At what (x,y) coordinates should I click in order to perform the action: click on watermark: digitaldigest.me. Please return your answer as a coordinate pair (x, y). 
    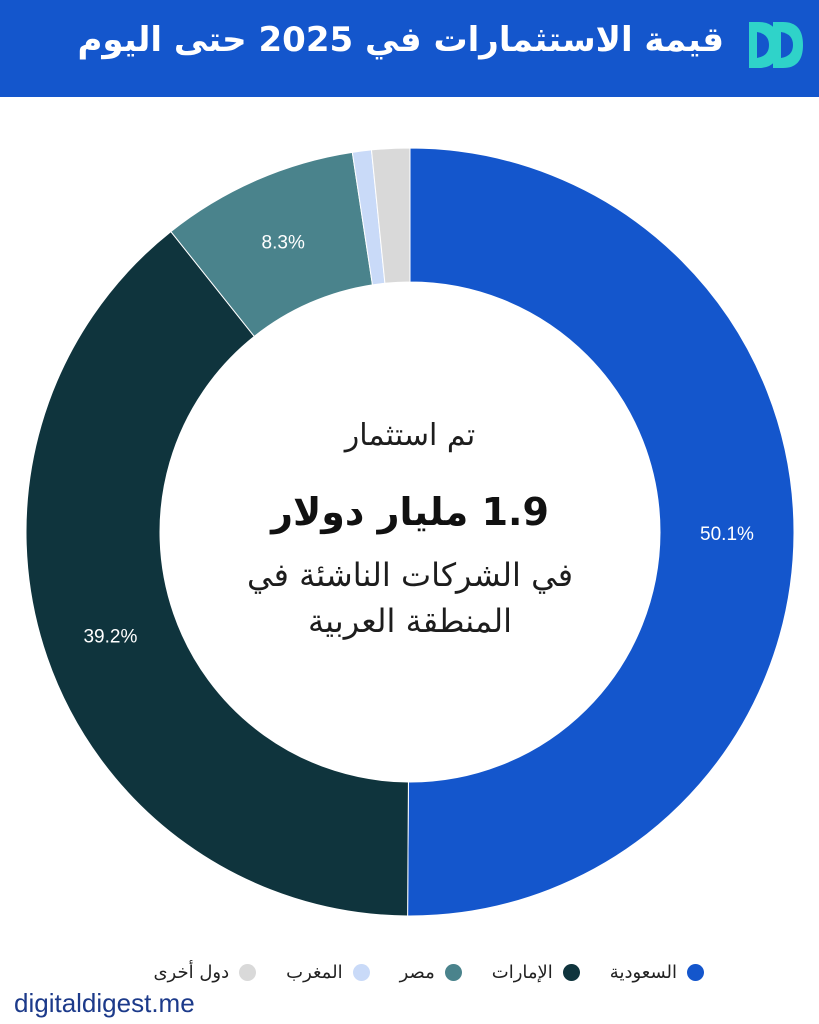
    Looking at the image, I should click on (104, 1003).